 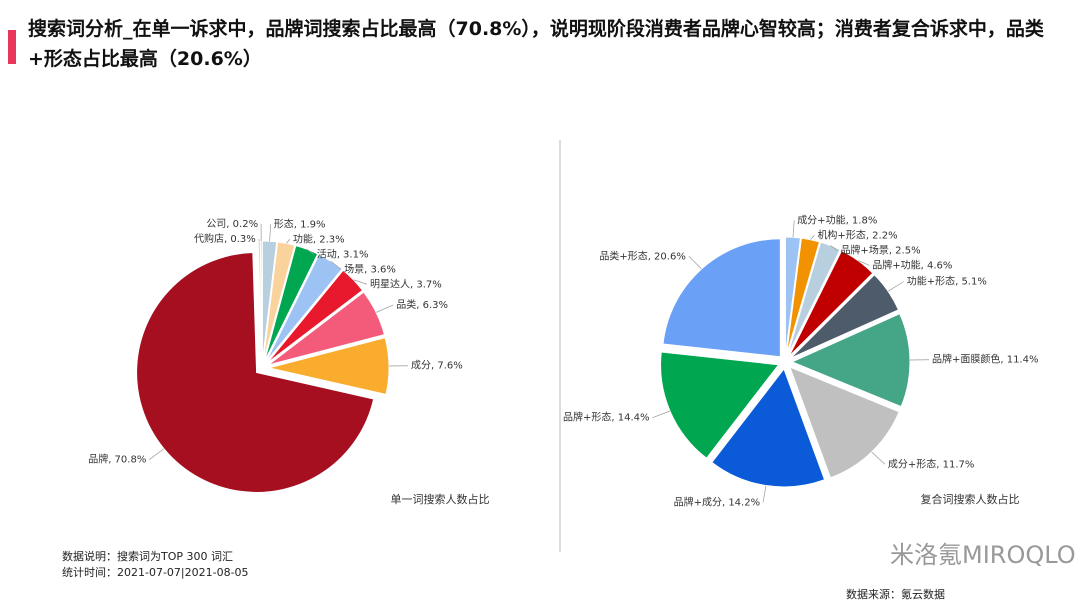 What do you see at coordinates (300, 223) in the screenshot?
I see `data-label: 形态, 1.9%` at bounding box center [300, 223].